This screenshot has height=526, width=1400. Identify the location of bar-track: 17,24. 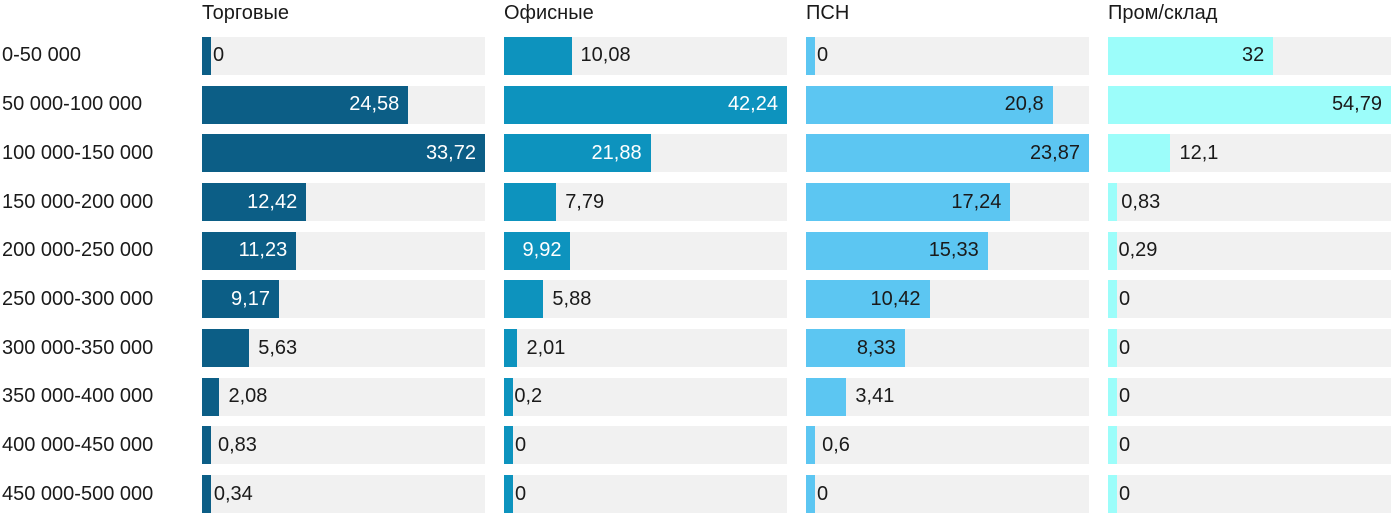
(947, 202).